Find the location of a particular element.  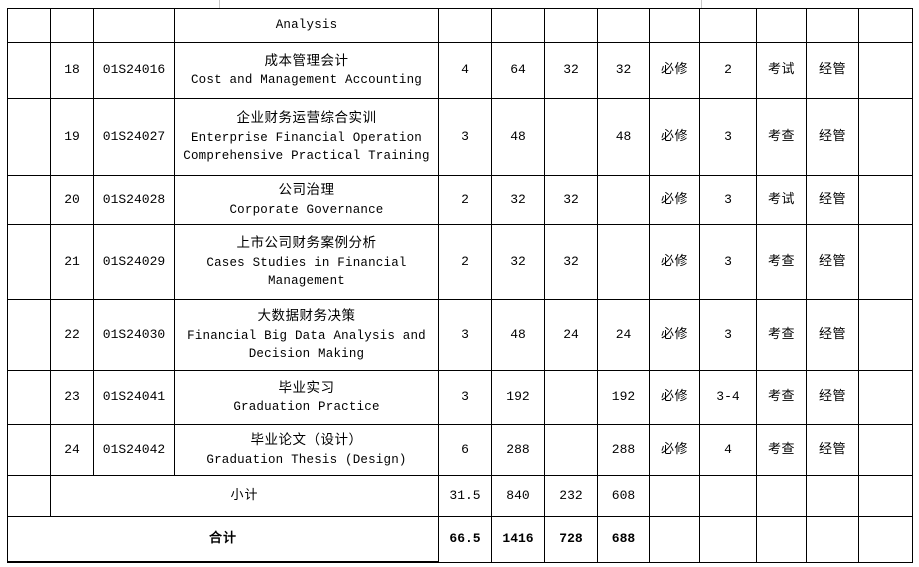

subtotal-assessment is located at coordinates (781, 496).